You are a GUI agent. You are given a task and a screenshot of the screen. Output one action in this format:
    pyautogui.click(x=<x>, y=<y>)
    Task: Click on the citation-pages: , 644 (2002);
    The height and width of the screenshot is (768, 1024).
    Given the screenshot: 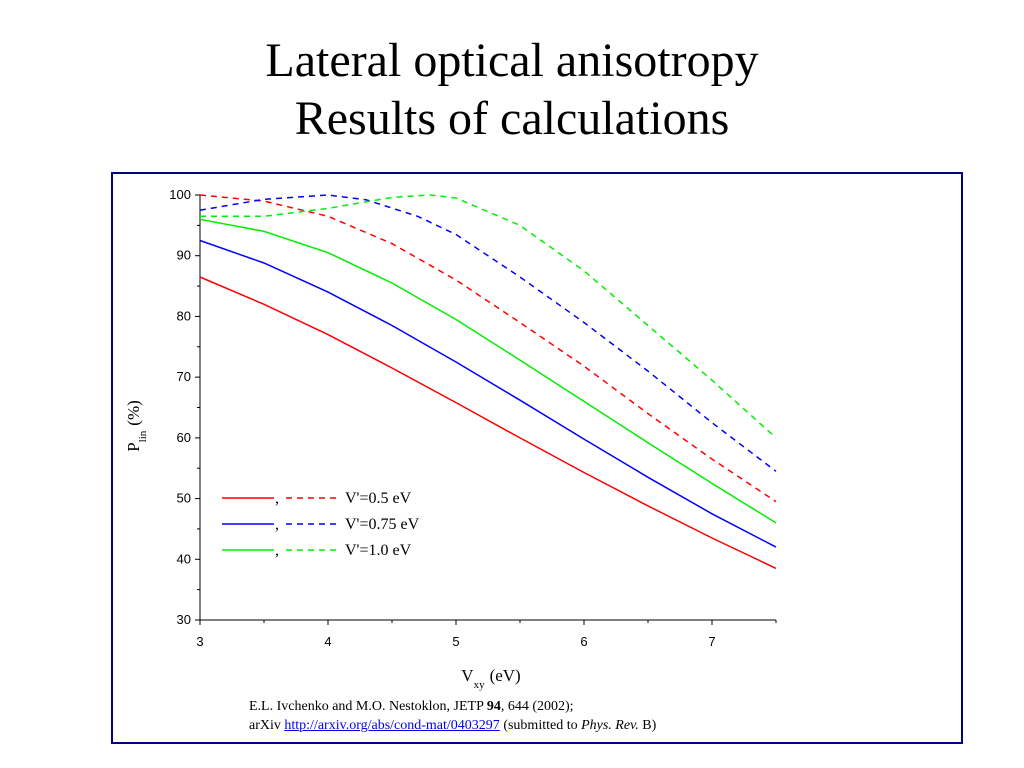 What is the action you would take?
    pyautogui.click(x=537, y=706)
    